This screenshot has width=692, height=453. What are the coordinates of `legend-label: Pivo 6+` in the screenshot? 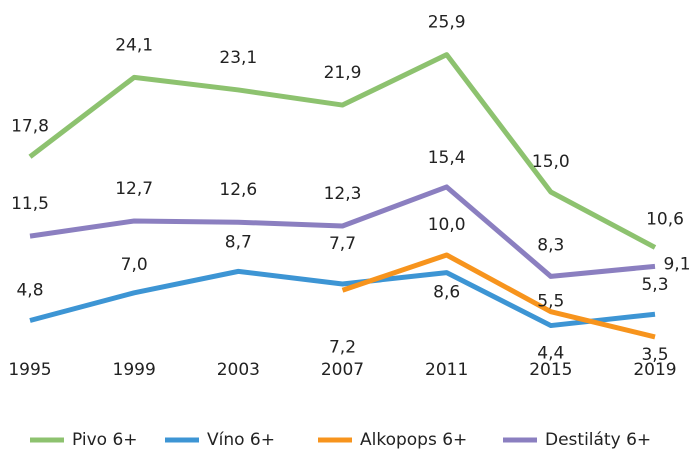 It's located at (105, 440).